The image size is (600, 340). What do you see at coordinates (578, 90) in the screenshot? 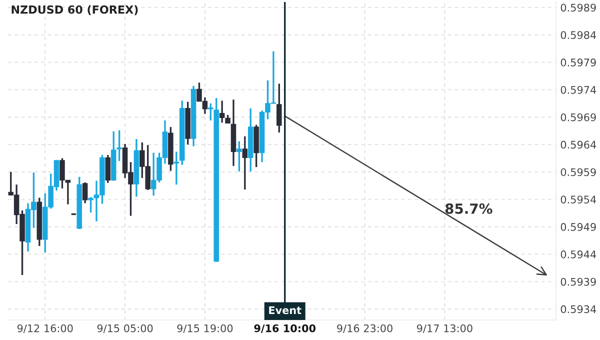
I see `y-tick-label: 0.5974` at bounding box center [578, 90].